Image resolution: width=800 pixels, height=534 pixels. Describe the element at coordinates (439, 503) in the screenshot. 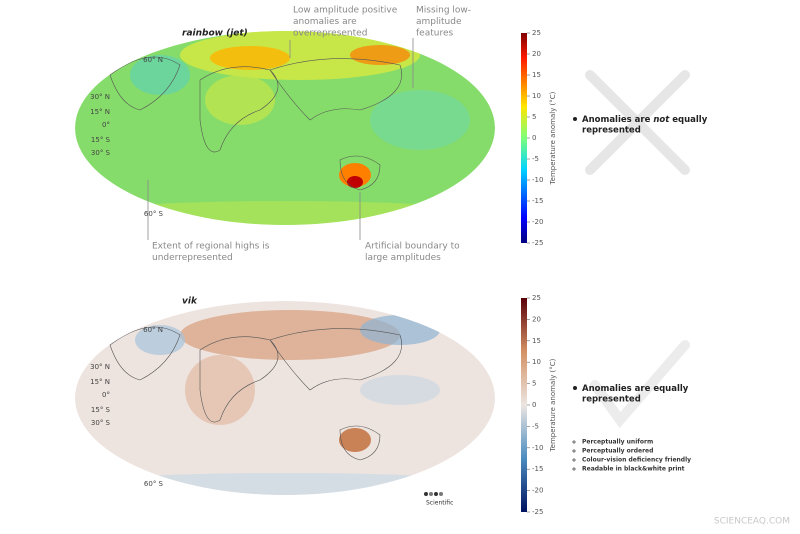

I see `logo: Scientific` at that location.